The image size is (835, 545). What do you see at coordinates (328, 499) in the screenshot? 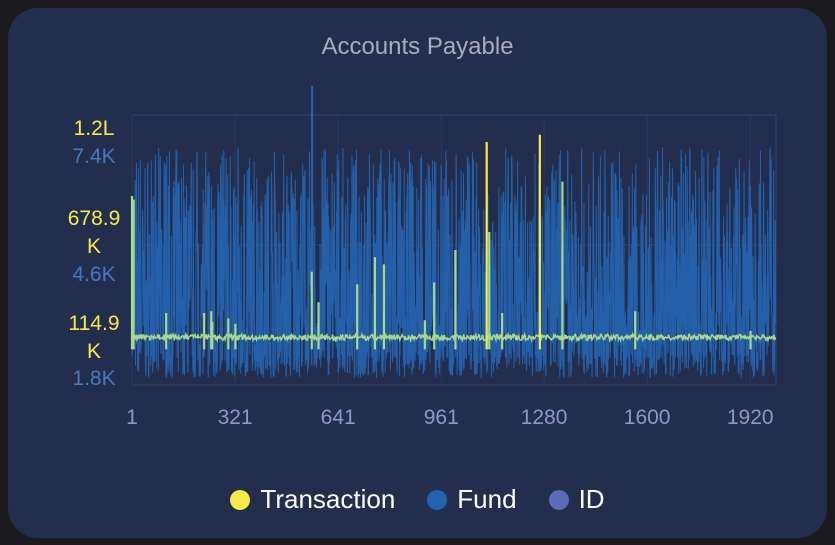
I see `legend-label: Transaction` at bounding box center [328, 499].